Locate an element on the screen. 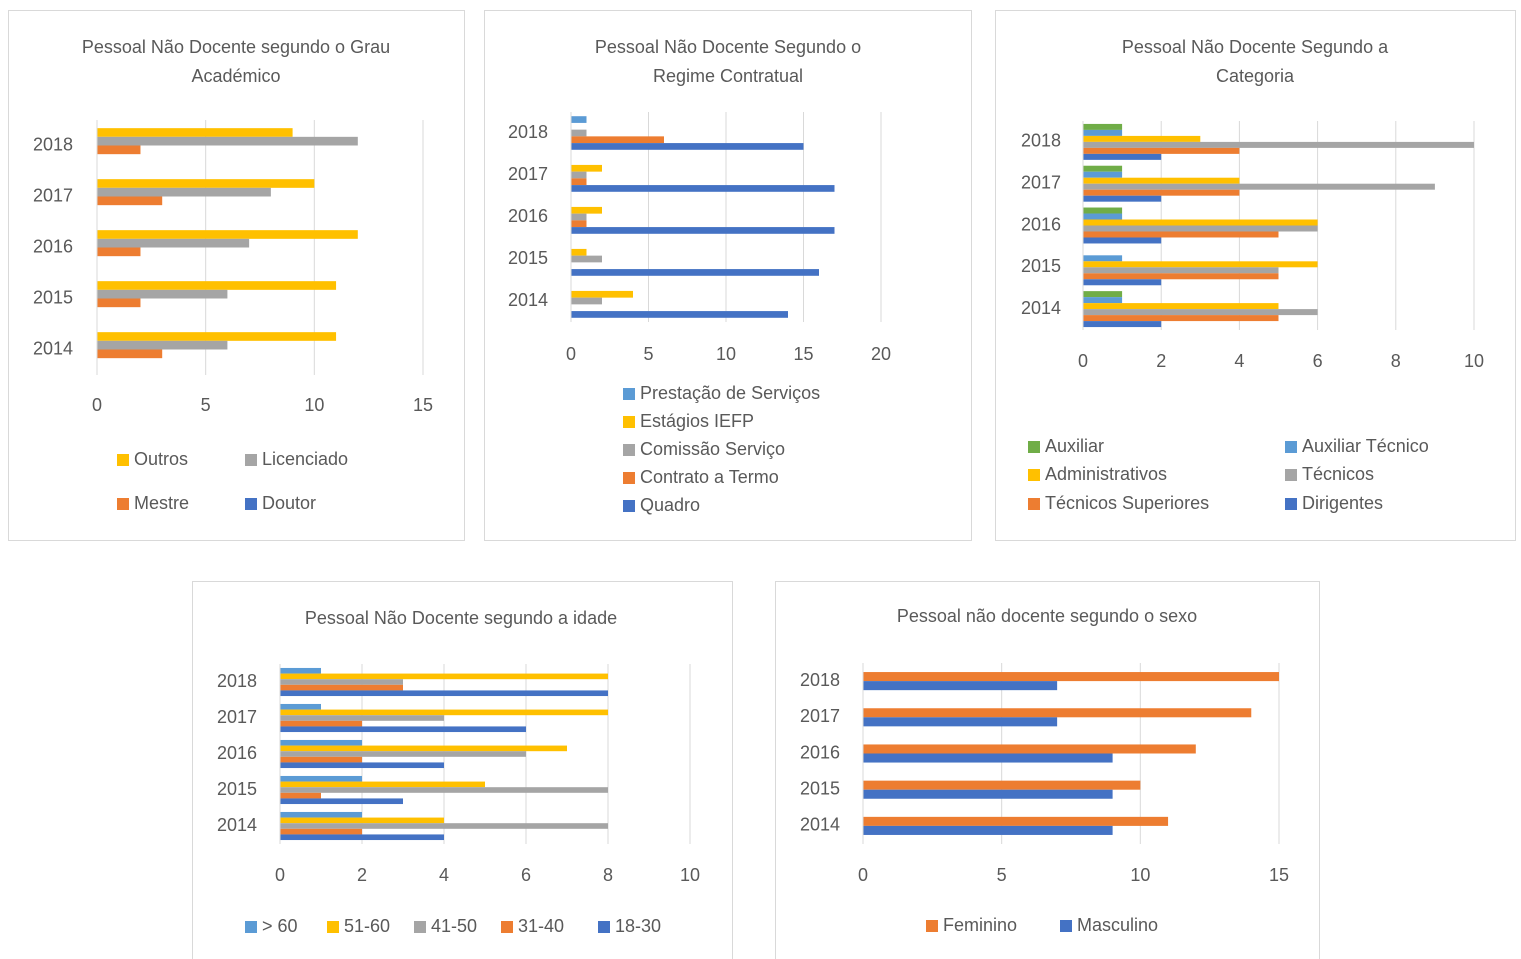 Image resolution: width=1521 pixels, height=959 pixels. legend-label: 41-50 is located at coordinates (454, 926).